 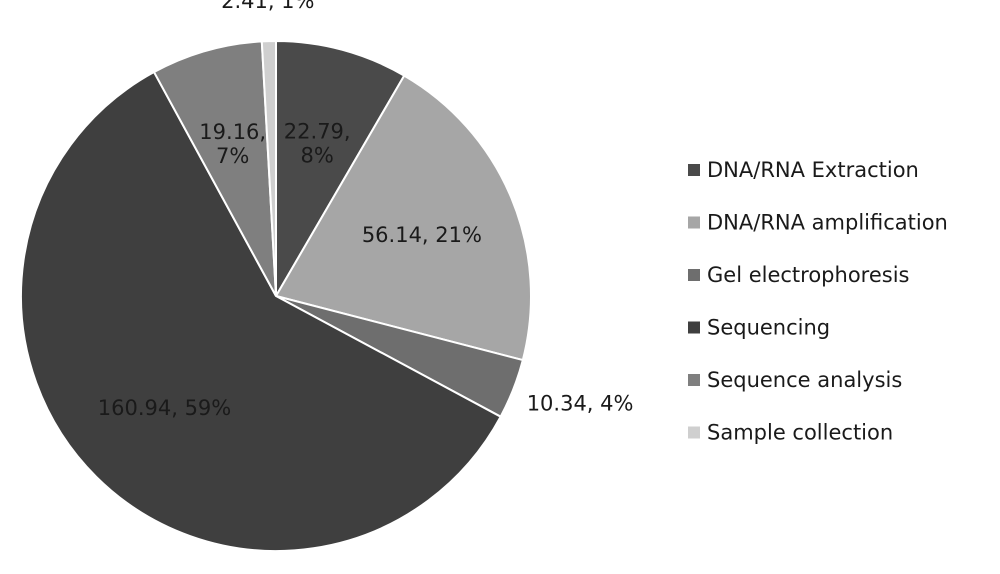 I want to click on pie-slice-dna-rna-amplification, so click(x=403, y=218).